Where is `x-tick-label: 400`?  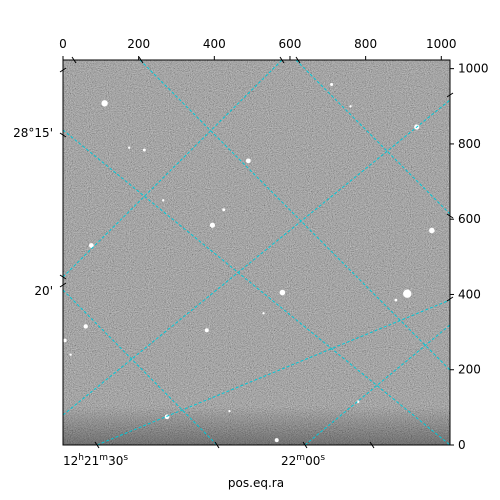 x-tick-label: 400 is located at coordinates (214, 44).